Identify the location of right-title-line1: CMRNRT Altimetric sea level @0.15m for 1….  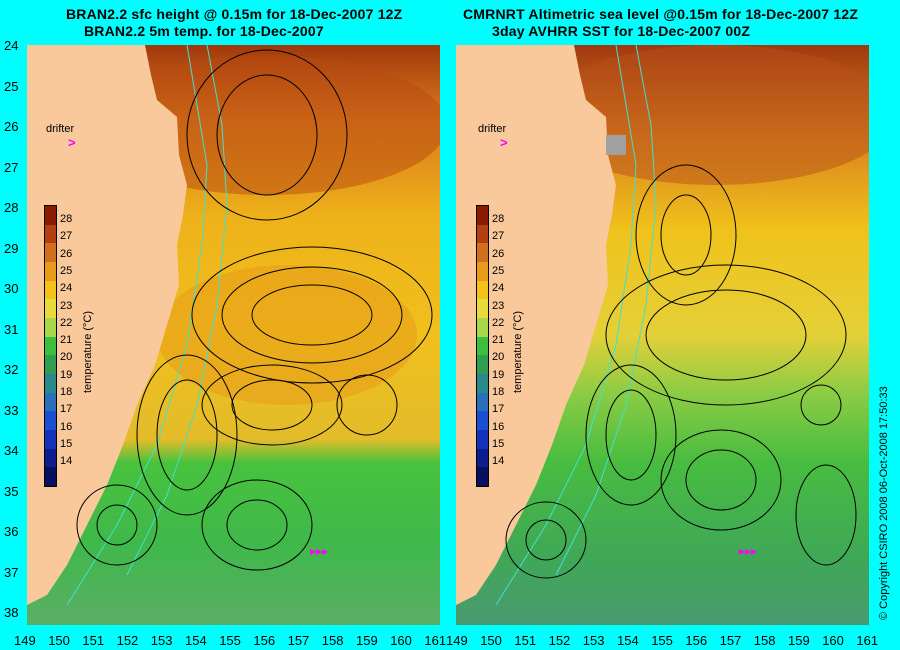
(661, 14).